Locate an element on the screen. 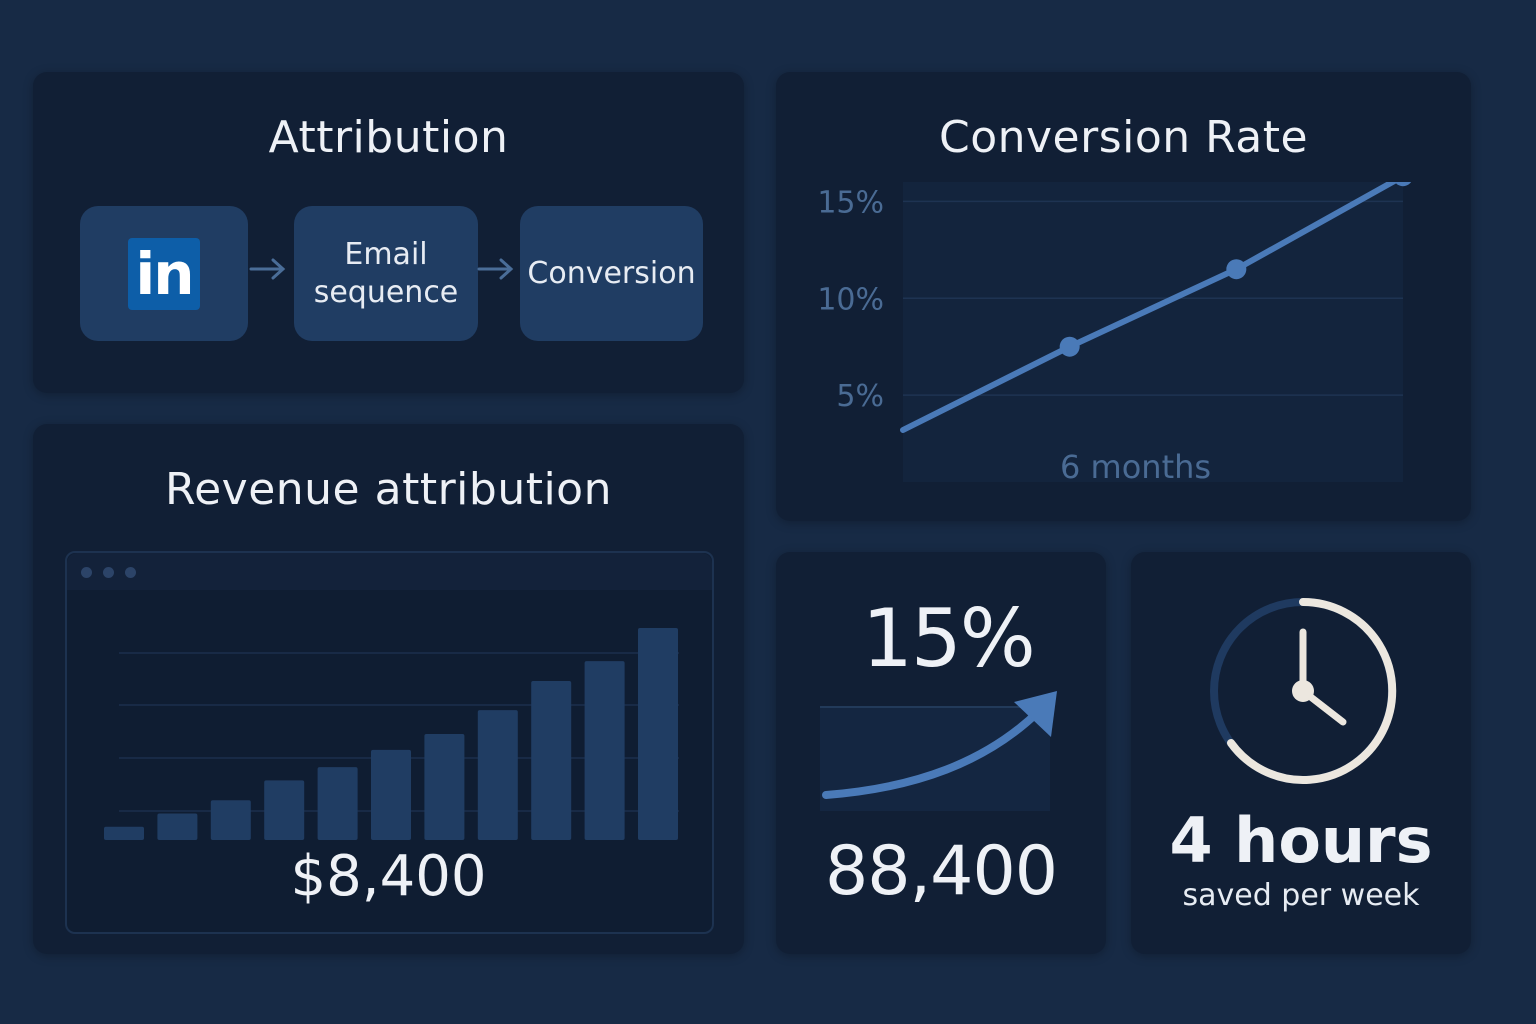 The width and height of the screenshot is (1536, 1024). revenue-bar-chart is located at coordinates (391, 734).